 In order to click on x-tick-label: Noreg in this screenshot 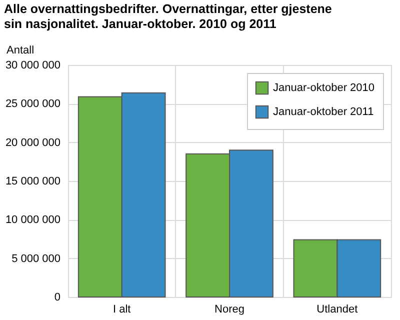, I will do `click(229, 310)`.